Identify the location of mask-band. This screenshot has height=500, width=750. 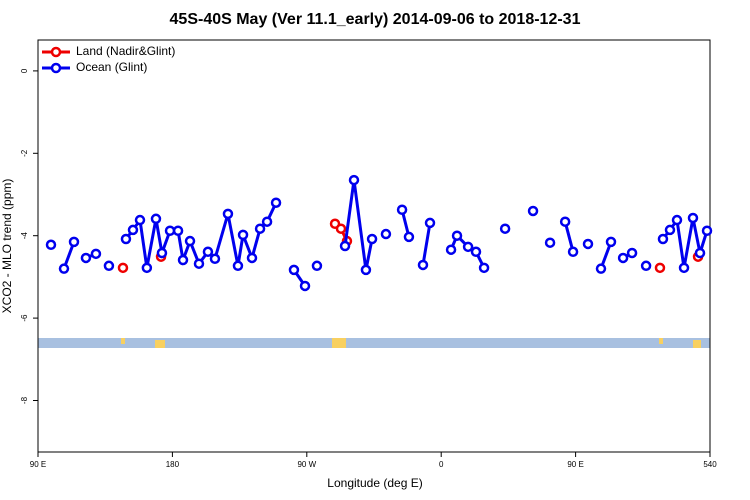
(374, 343).